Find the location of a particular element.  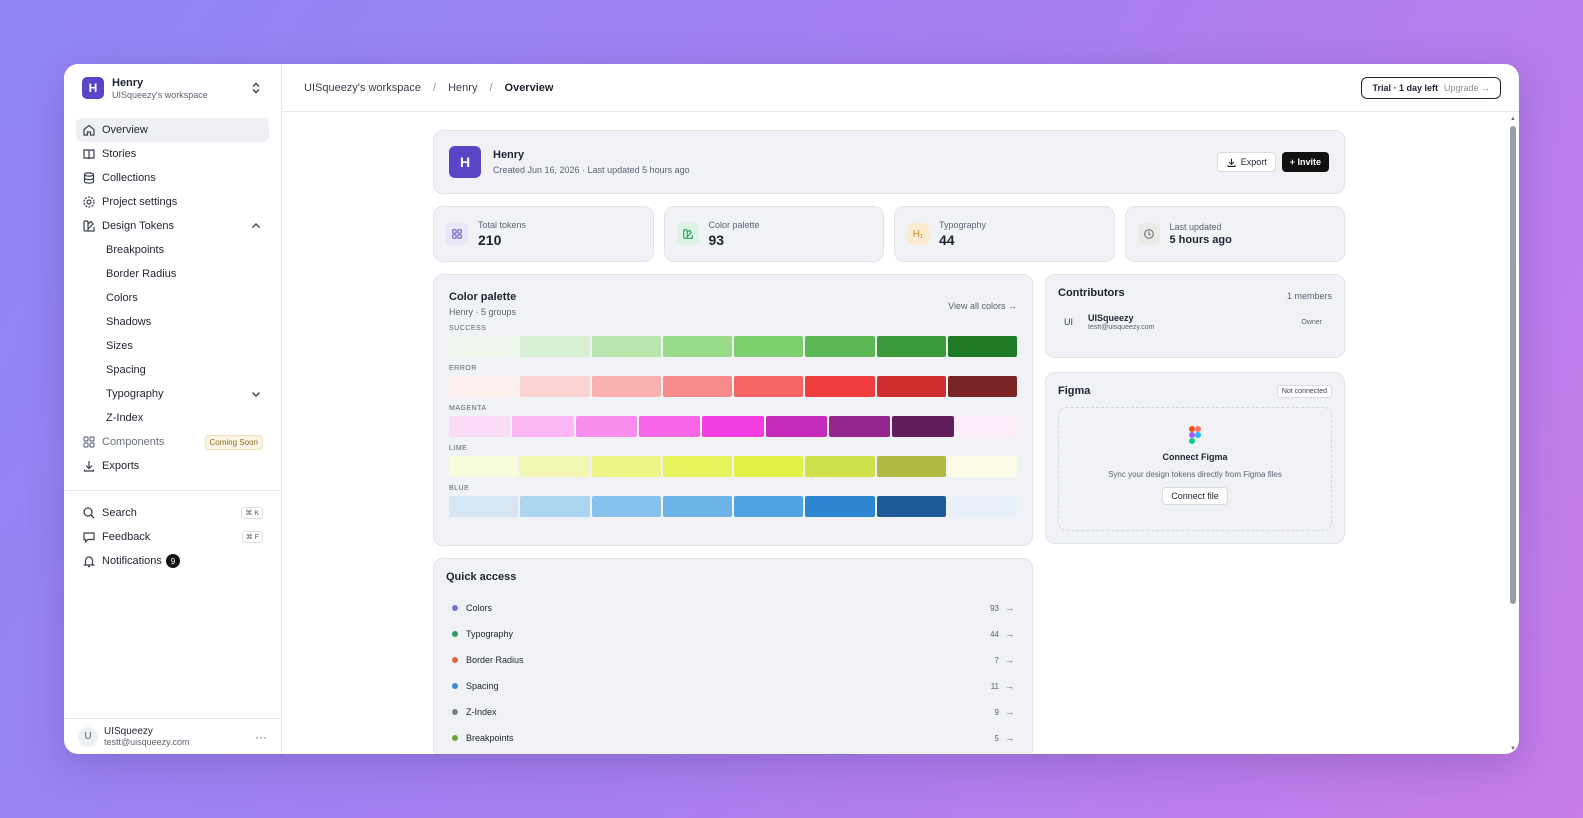

list-item-count: 11 is located at coordinates (994, 686).